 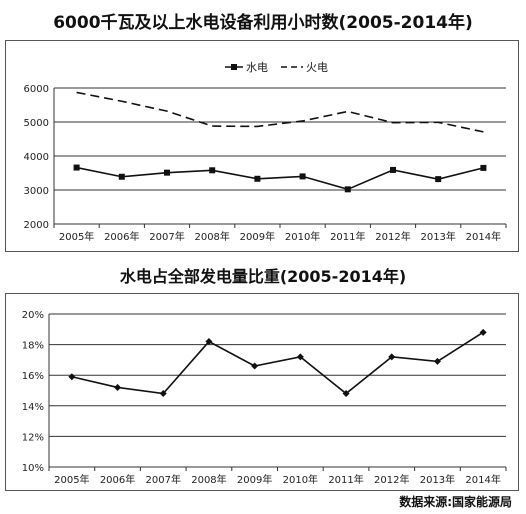 I want to click on y-tick-label: 10%, so click(x=33, y=468).